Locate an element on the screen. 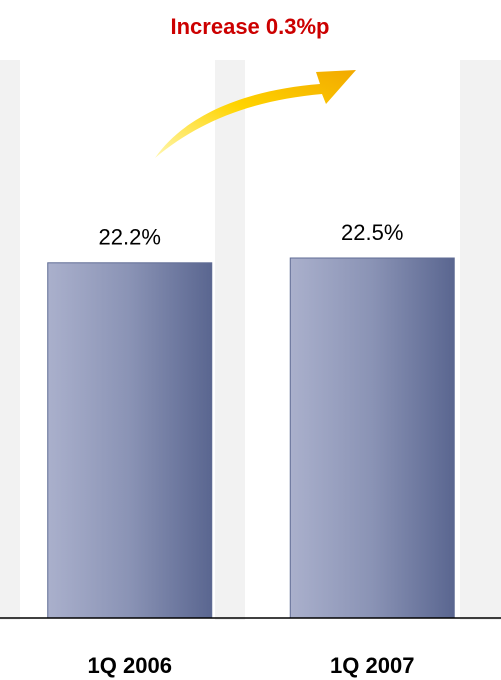 The width and height of the screenshot is (501, 680). x-tick-label: 1Q 2006 is located at coordinates (130, 665).